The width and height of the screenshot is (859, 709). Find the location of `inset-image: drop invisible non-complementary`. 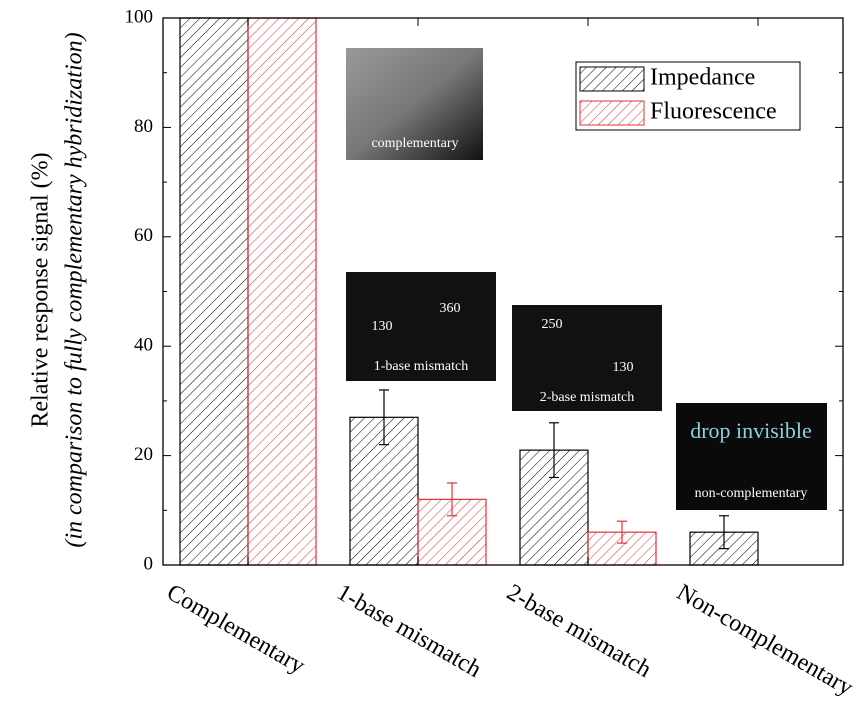

inset-image: drop invisible non-complementary is located at coordinates (751, 456).